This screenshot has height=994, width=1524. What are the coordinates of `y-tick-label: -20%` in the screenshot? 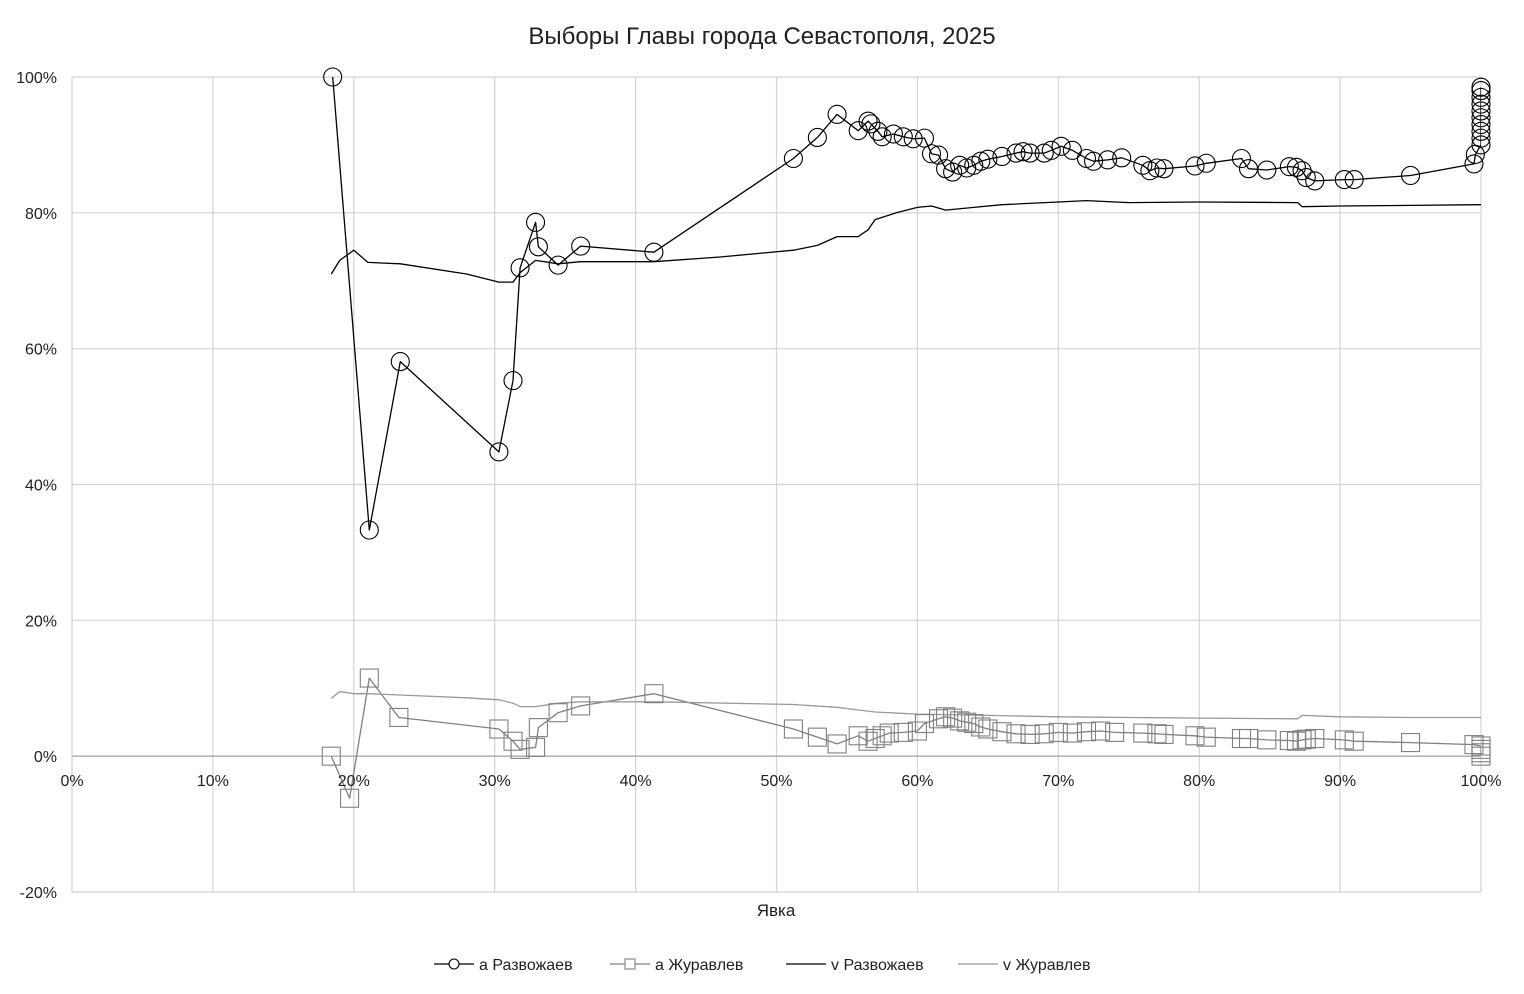 It's located at (38, 893).